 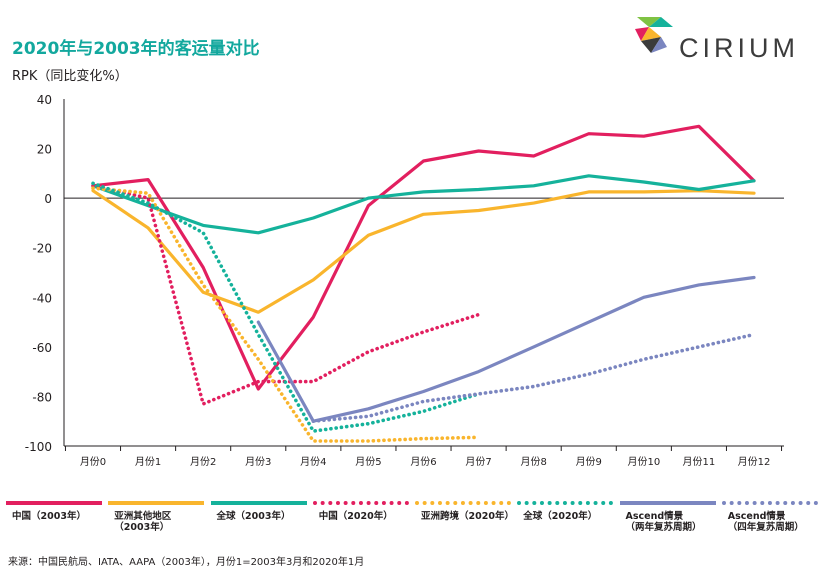 I want to click on legend-item-2: 亚洲其他地区 （2003年）, so click(x=159, y=519).